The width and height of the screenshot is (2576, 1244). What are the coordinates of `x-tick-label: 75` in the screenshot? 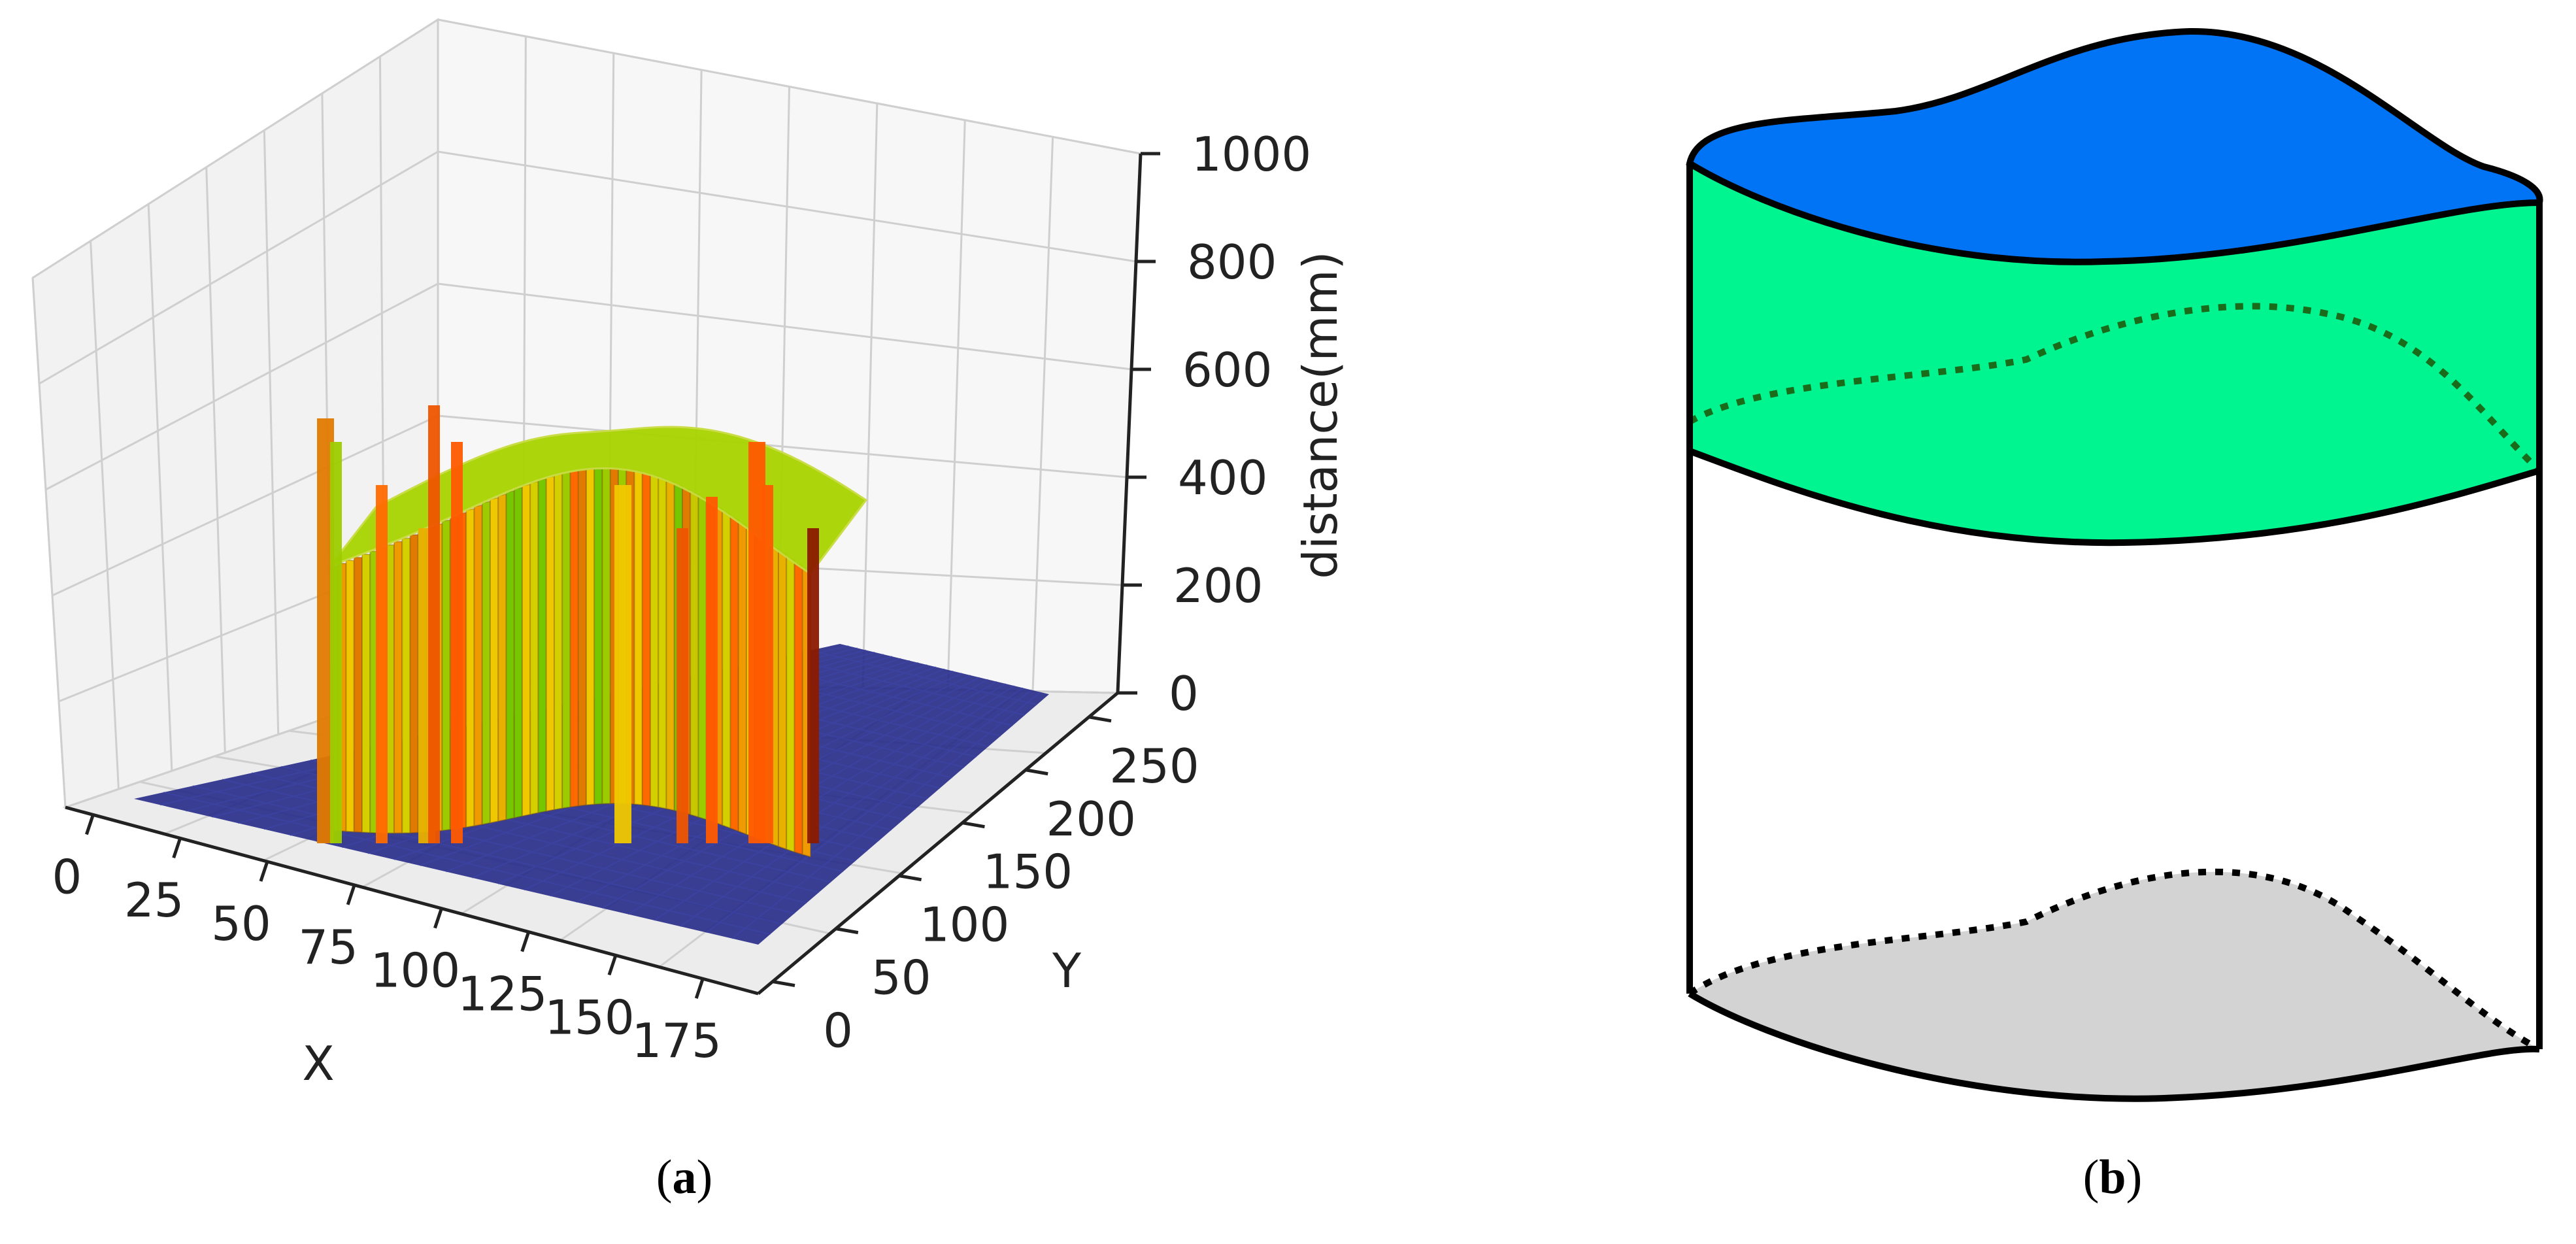 It's located at (328, 948).